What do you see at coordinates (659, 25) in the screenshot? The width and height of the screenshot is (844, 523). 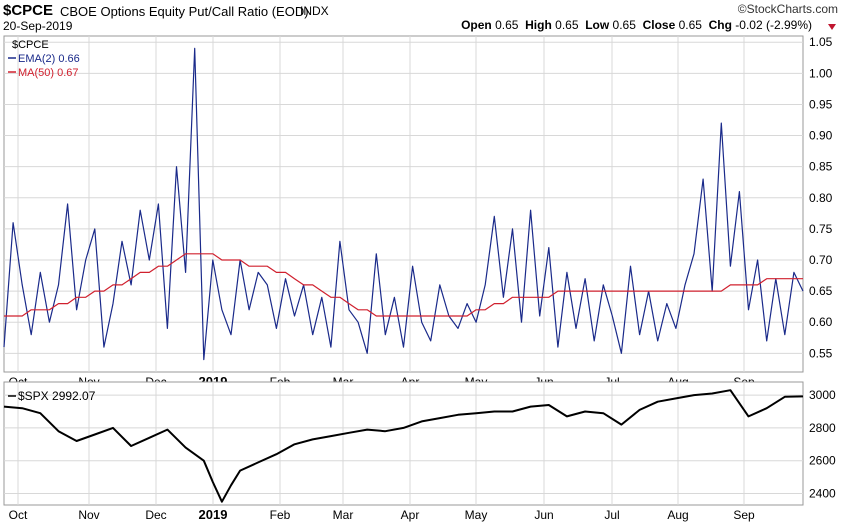 I see `close-label: Close` at bounding box center [659, 25].